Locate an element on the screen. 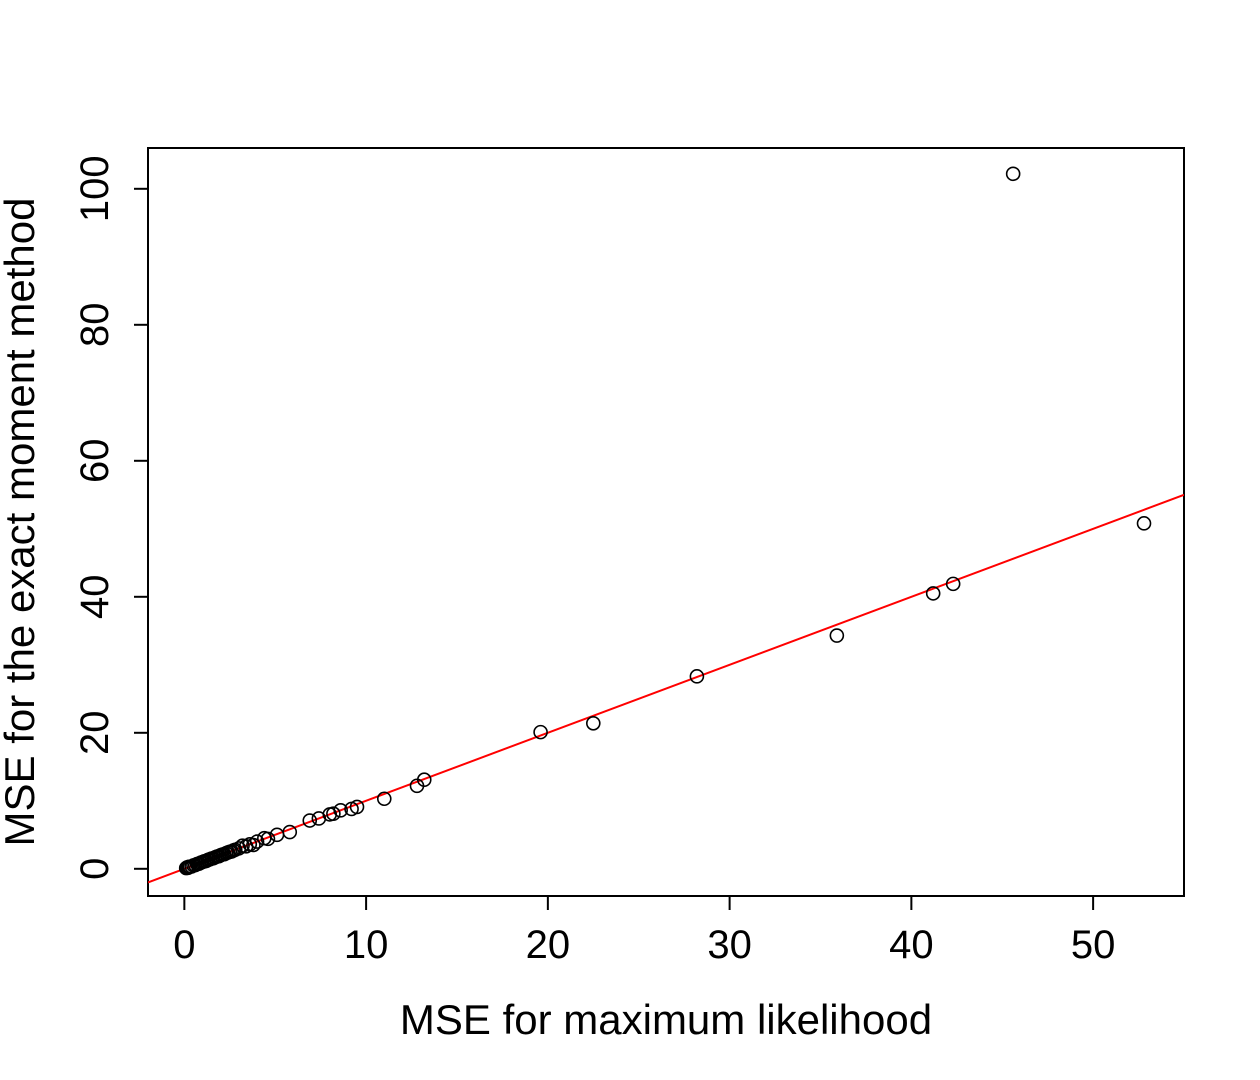  x-tick-label: 10 is located at coordinates (366, 945).